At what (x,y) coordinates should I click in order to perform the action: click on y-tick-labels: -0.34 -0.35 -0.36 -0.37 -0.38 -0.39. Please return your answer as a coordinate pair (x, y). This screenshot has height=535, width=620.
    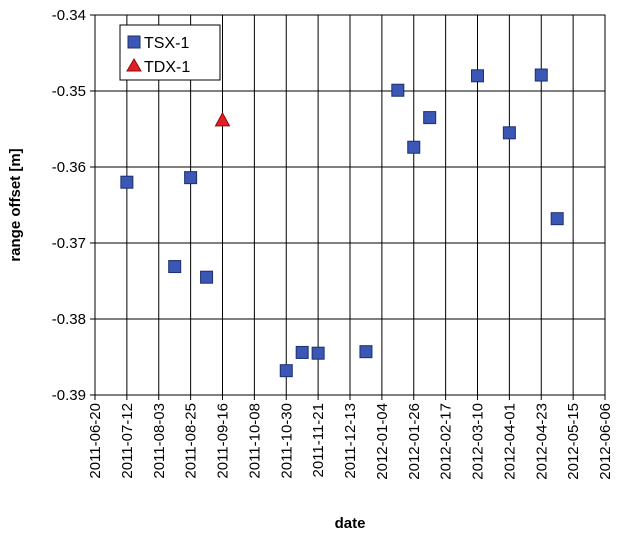
    Looking at the image, I should click on (69, 205).